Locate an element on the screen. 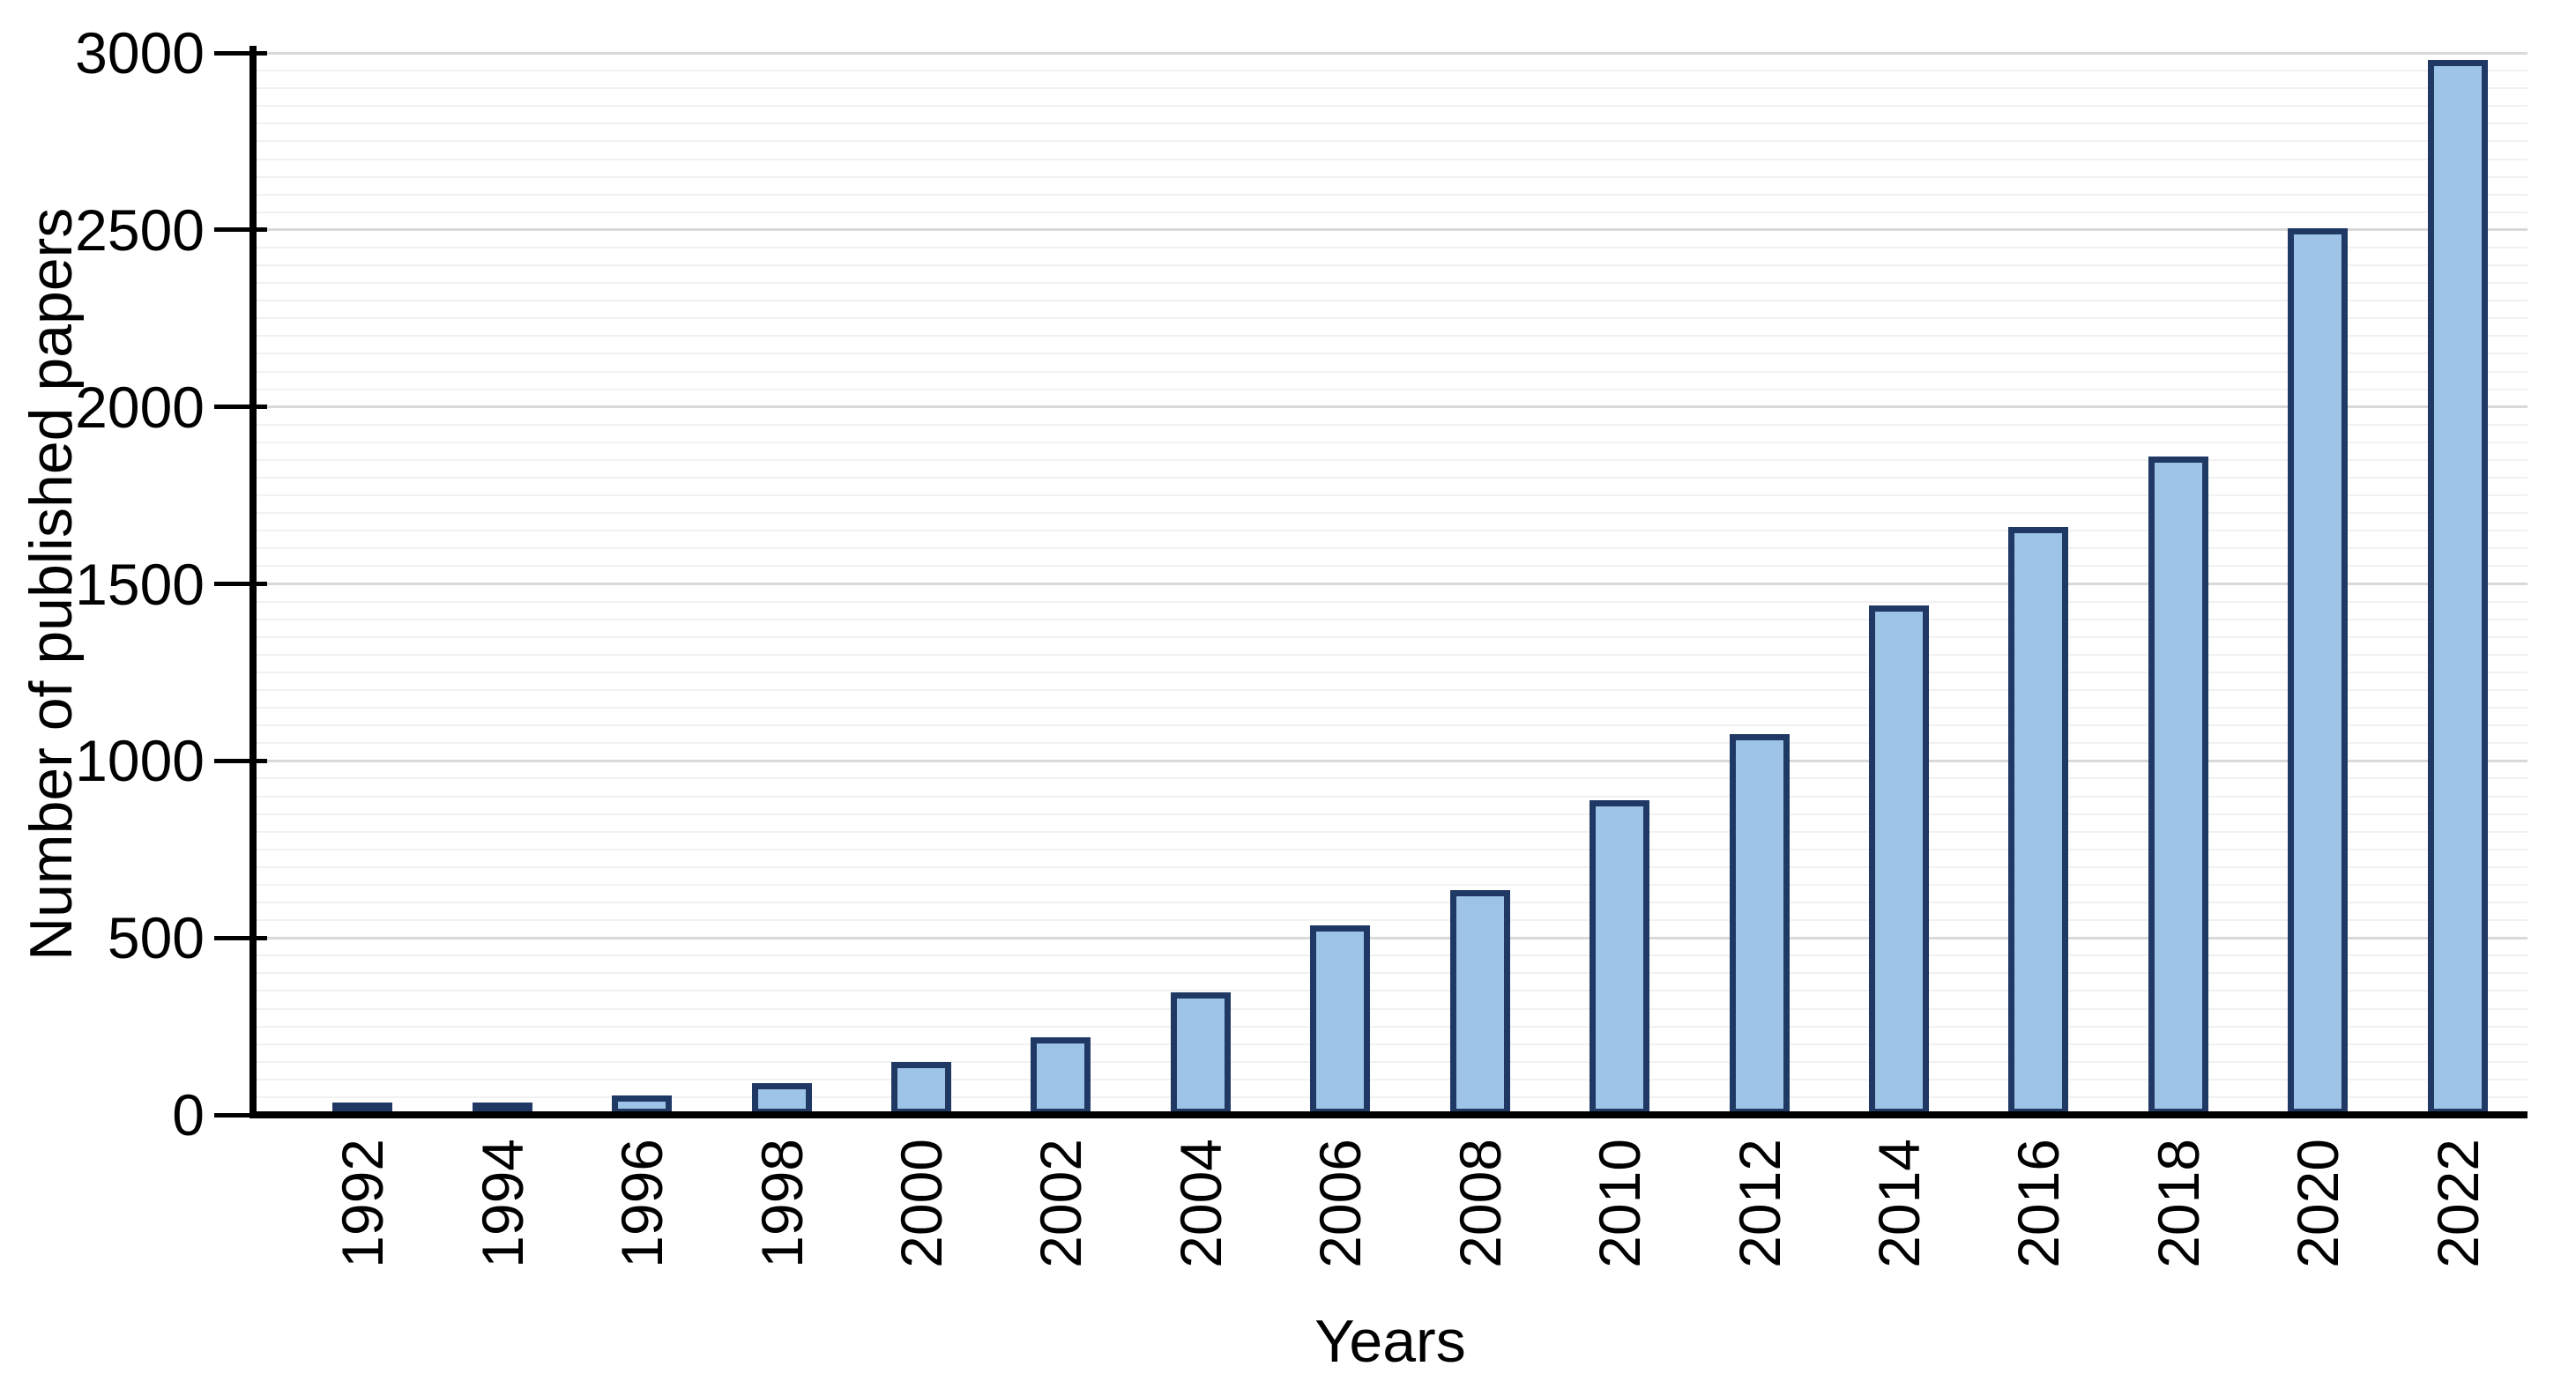  x-axis-title: Years is located at coordinates (1390, 1341).